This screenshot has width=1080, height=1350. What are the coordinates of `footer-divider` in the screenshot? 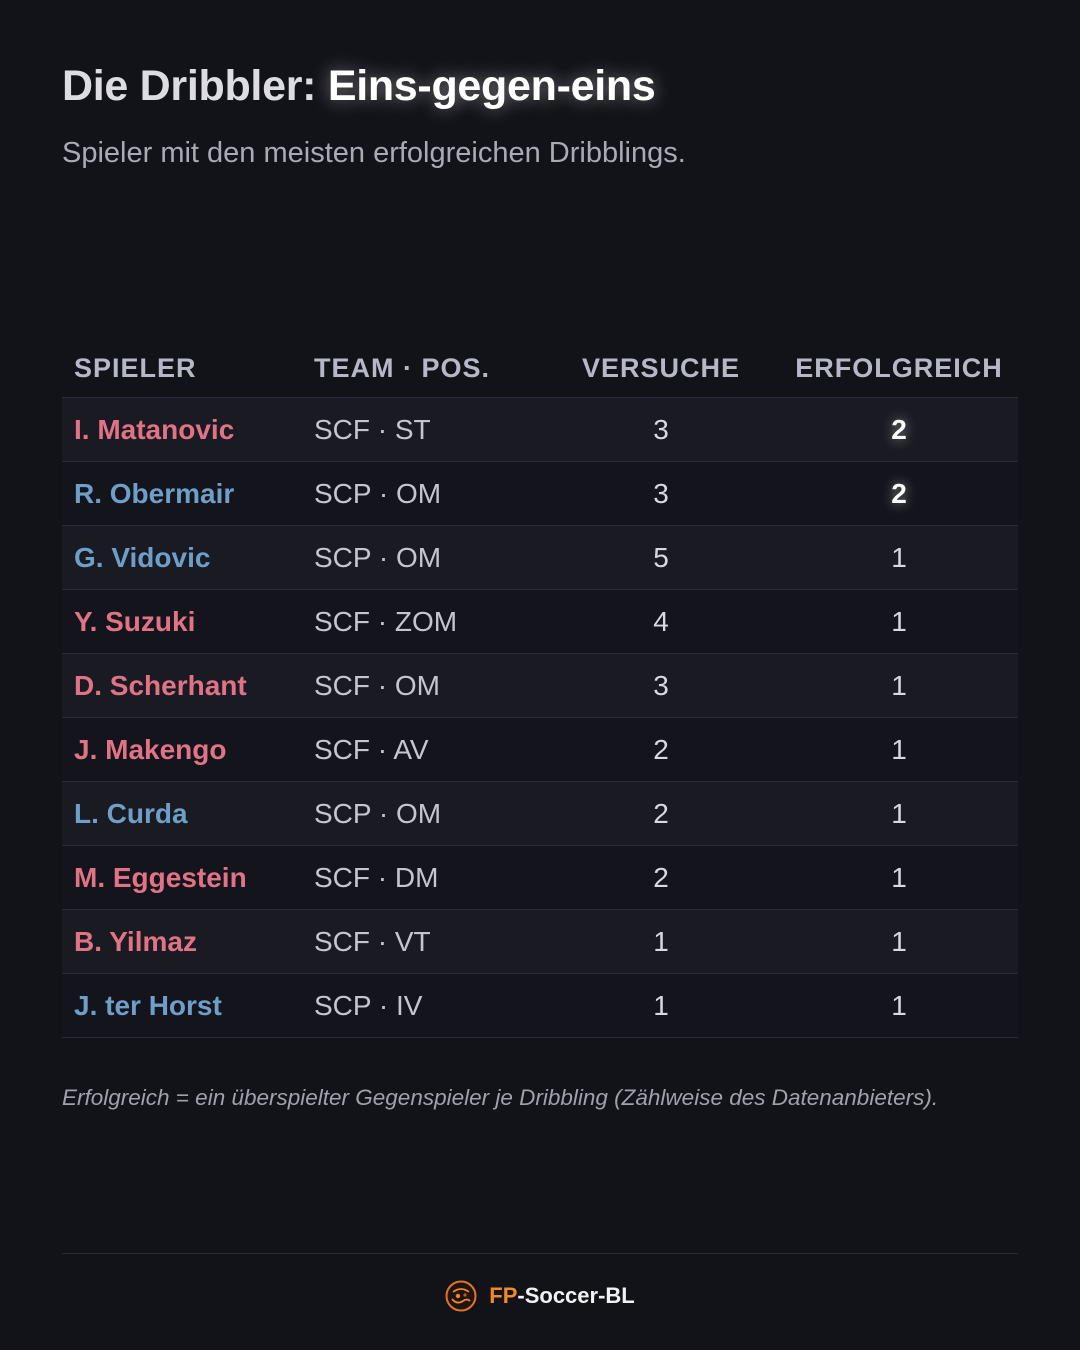 It's located at (540, 1253).